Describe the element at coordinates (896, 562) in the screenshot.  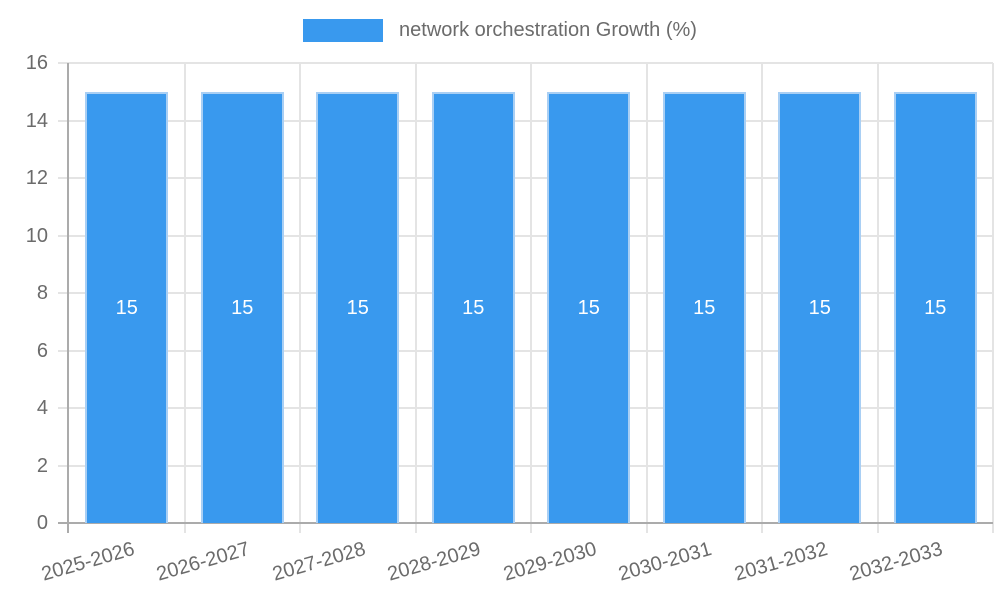
I see `x-tick-label: 2032-2033` at that location.